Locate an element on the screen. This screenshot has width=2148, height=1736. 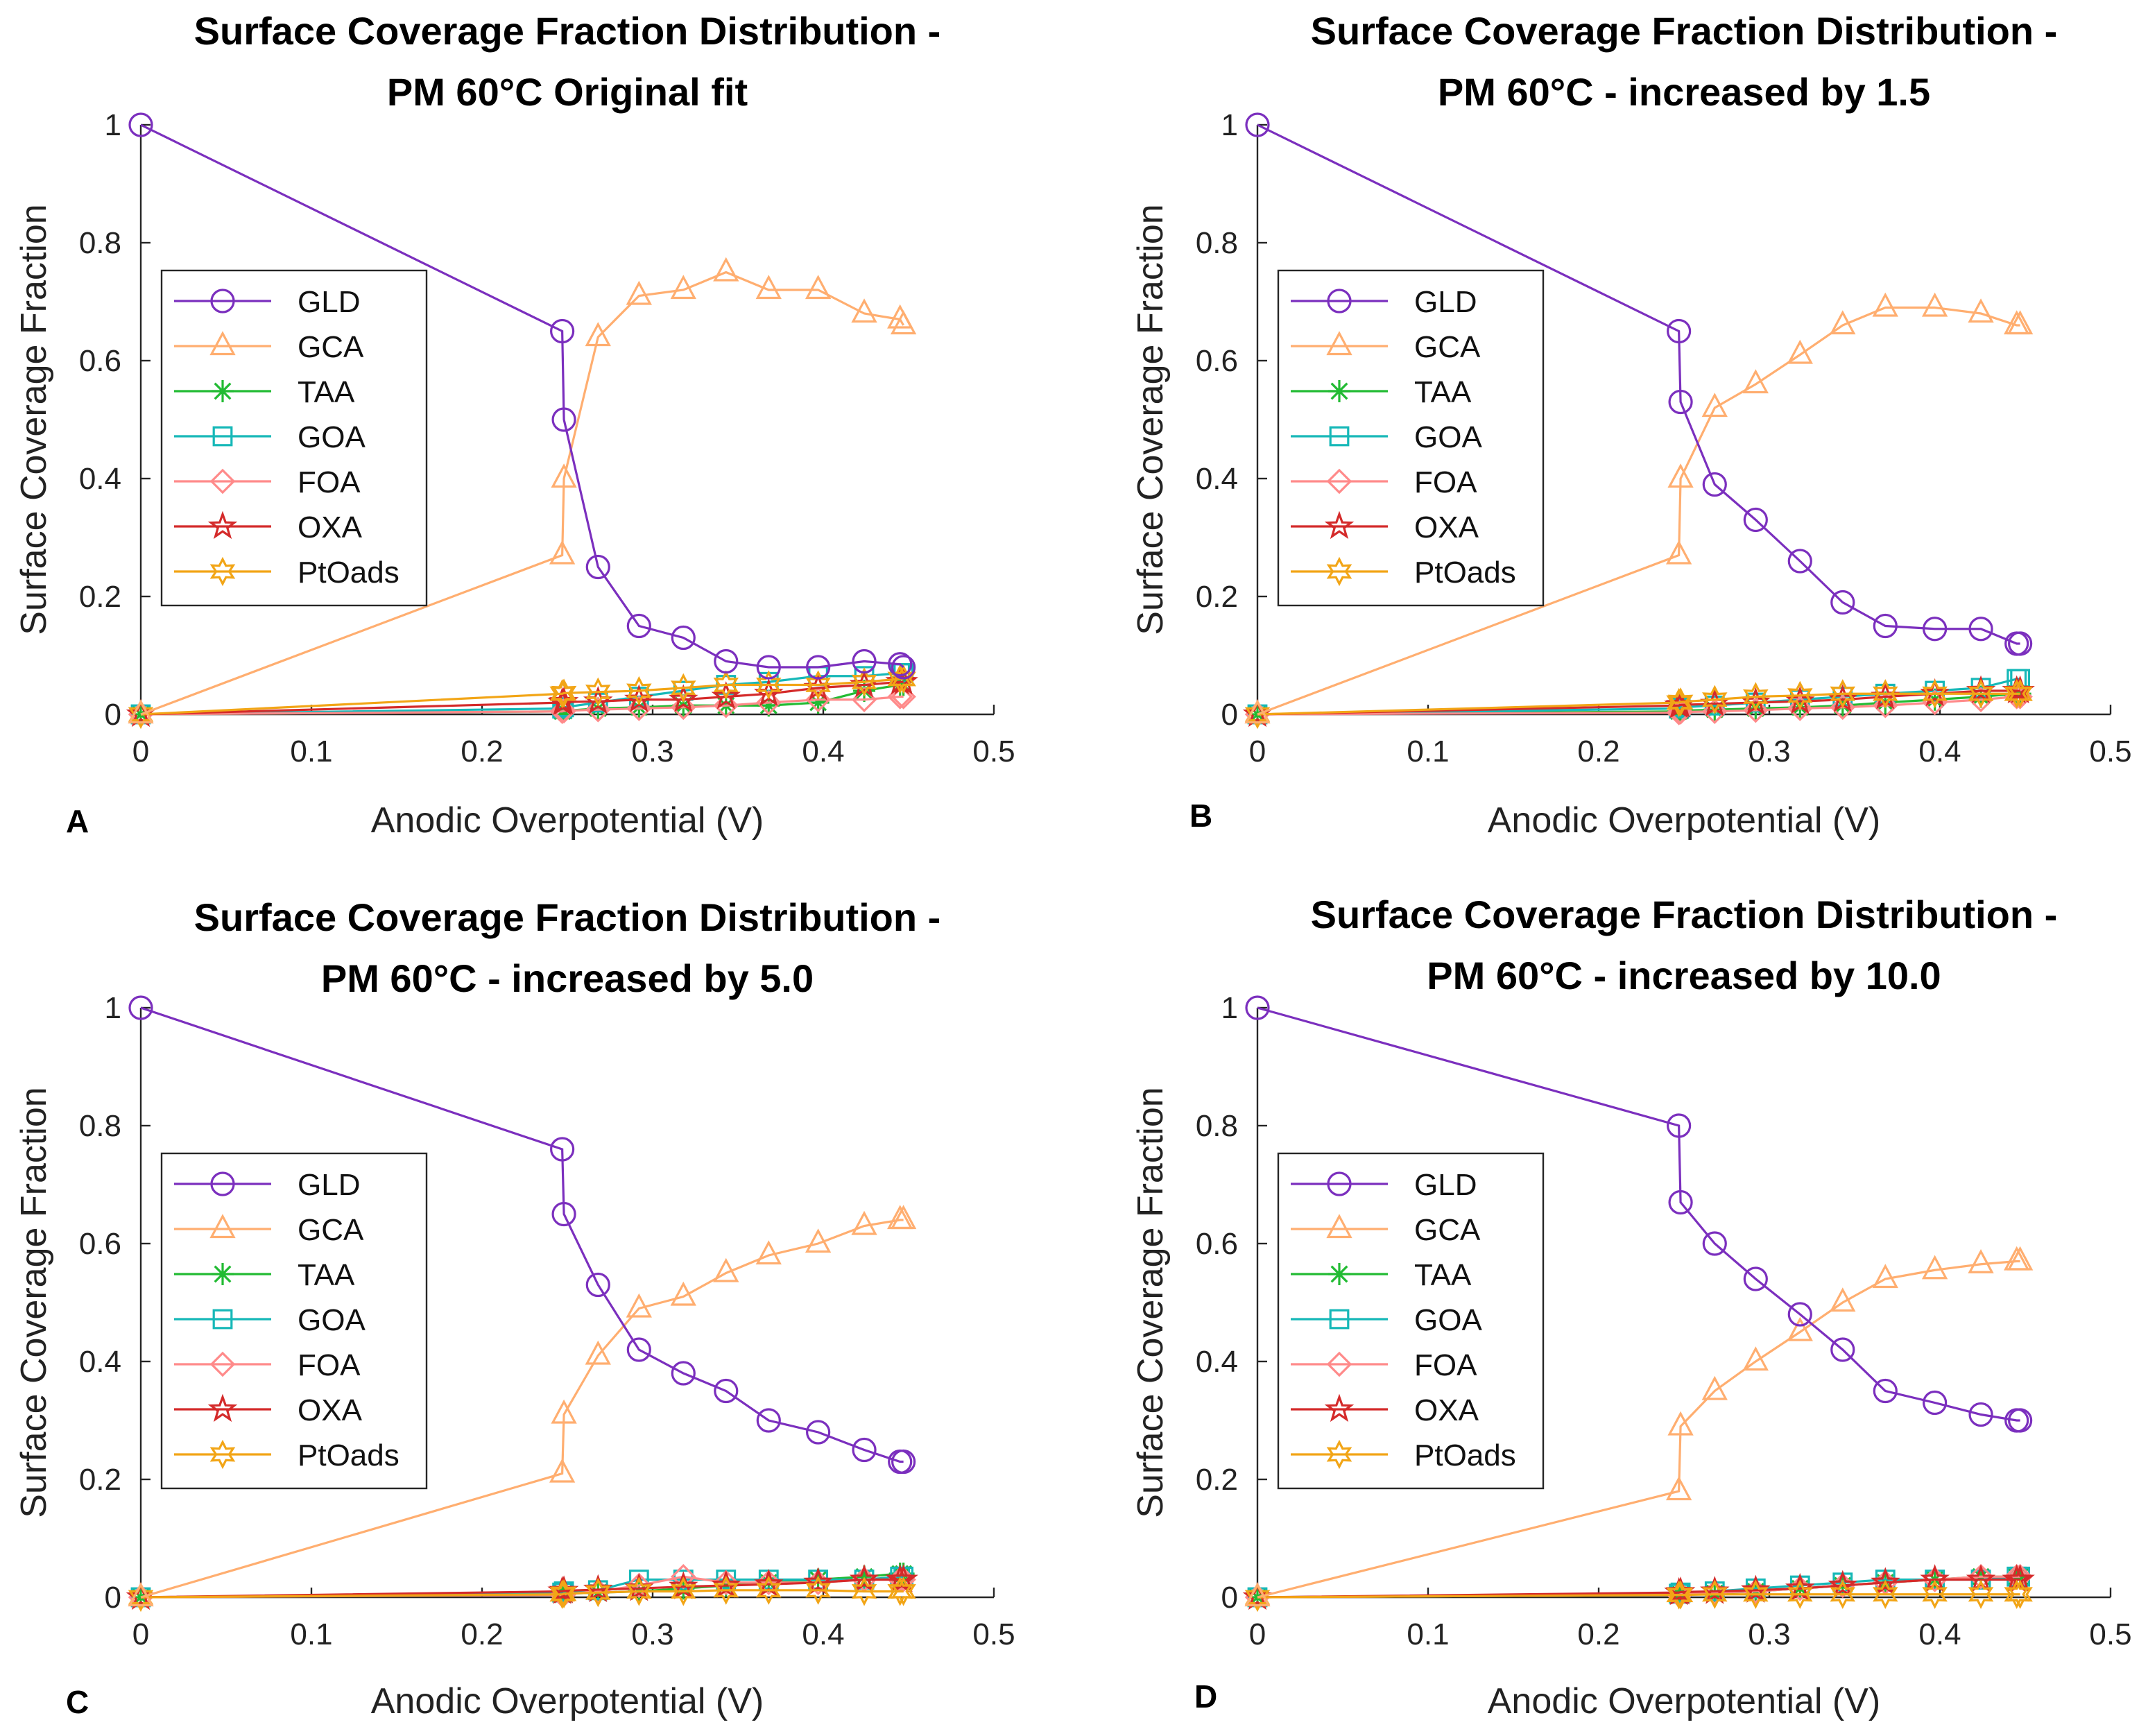
series-goa is located at coordinates (1639, 1587).